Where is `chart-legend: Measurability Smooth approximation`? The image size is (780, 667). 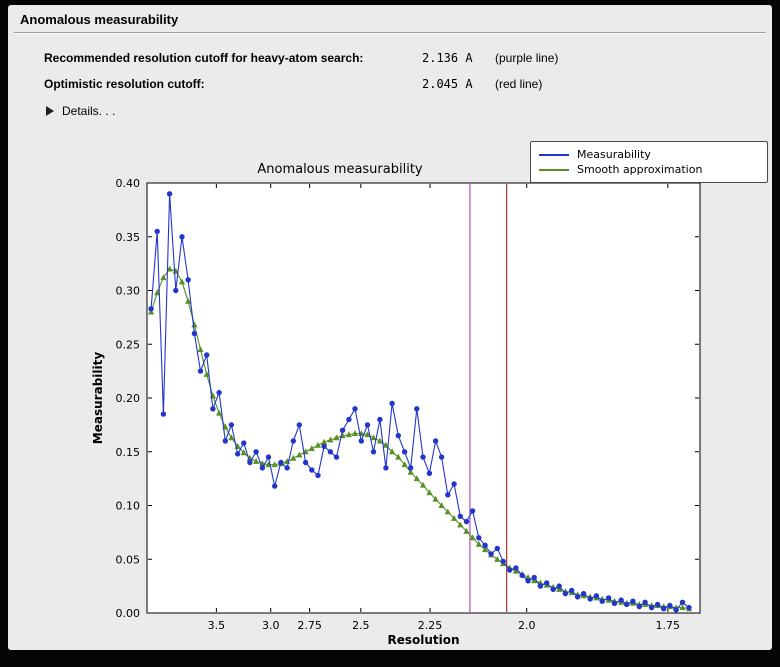
chart-legend: Measurability Smooth approximation is located at coordinates (649, 162).